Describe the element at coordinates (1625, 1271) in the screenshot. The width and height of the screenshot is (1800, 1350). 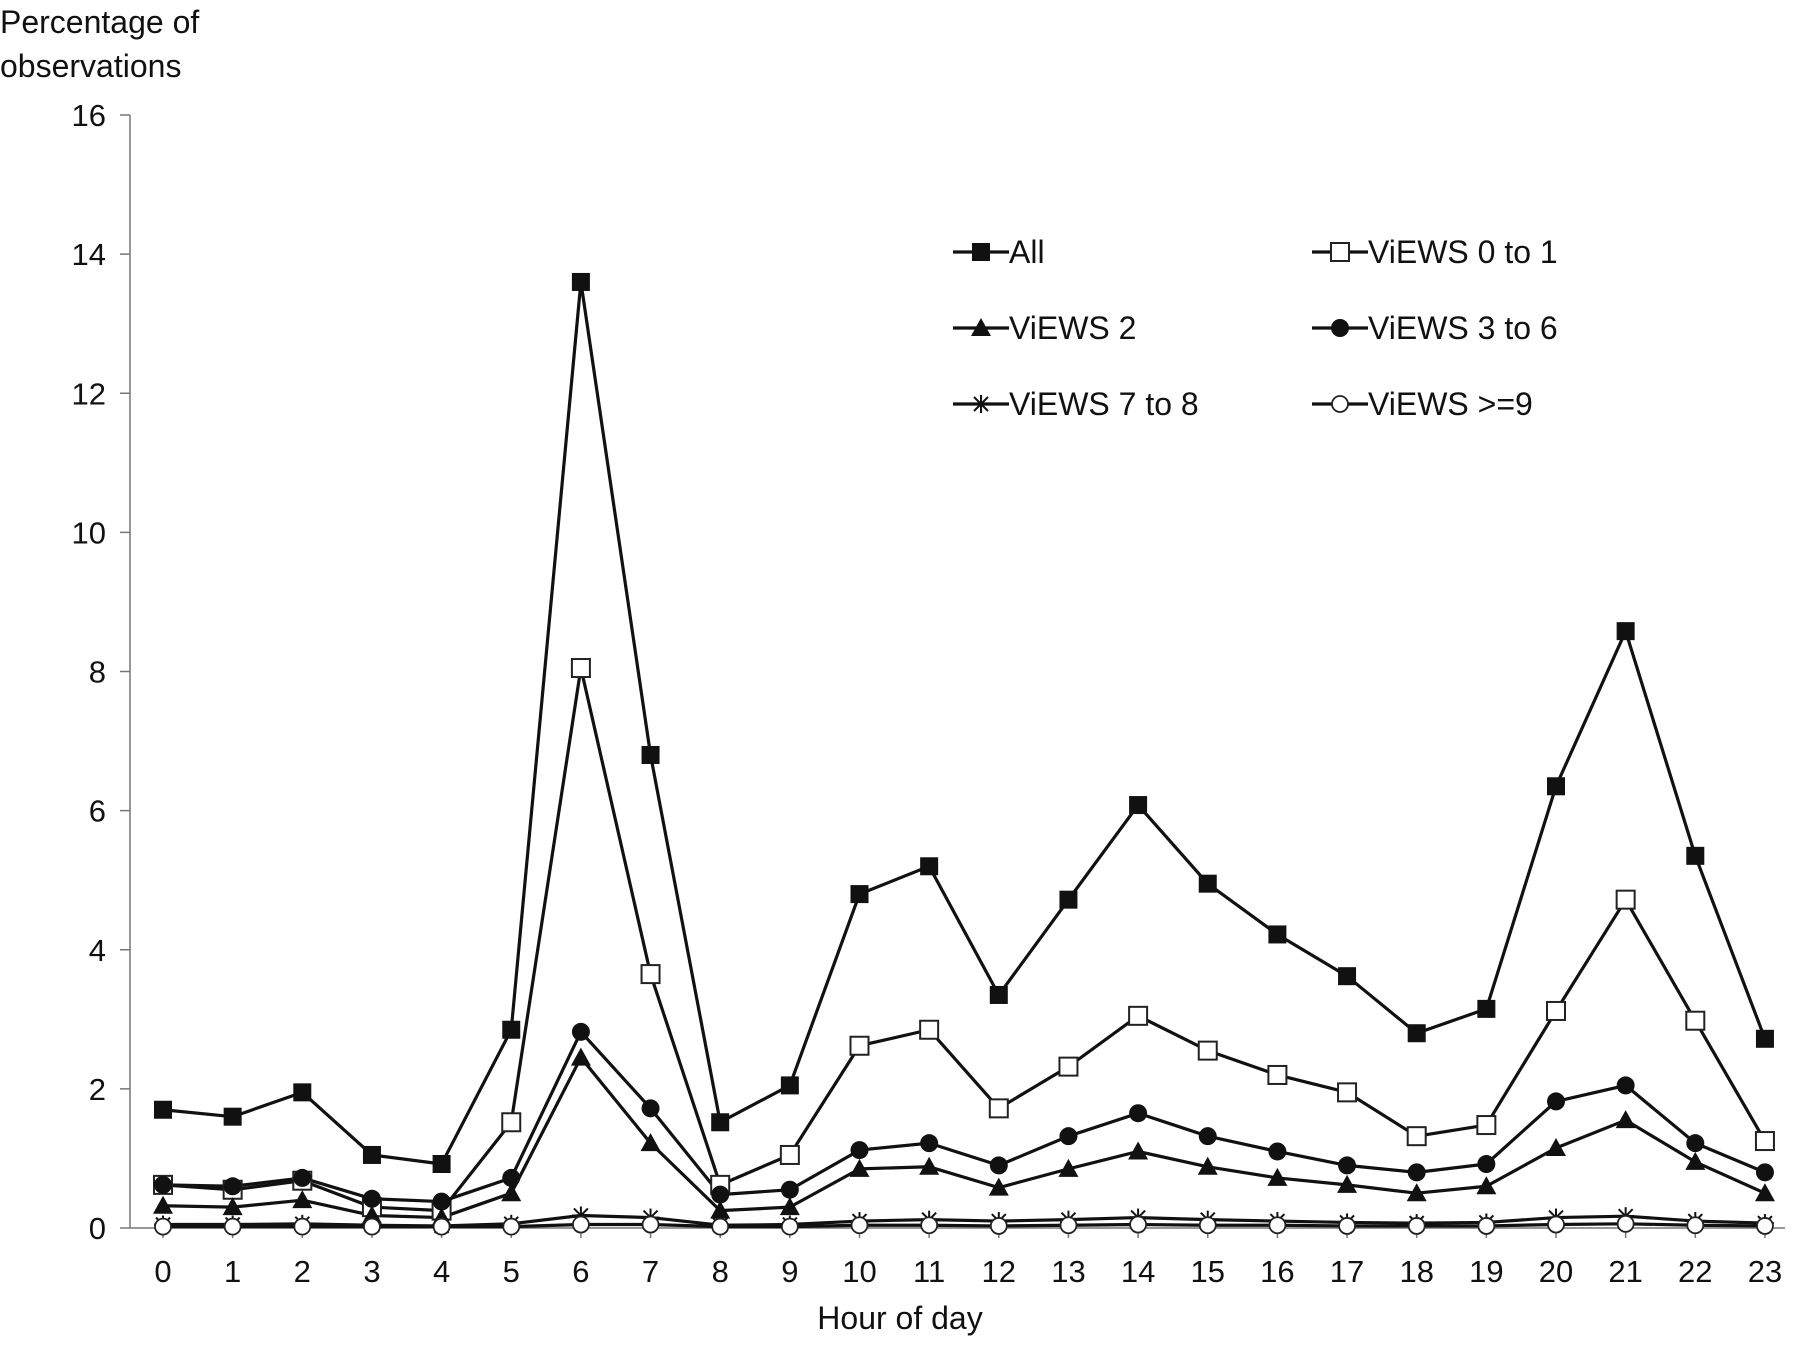
I see `x-tick-label: 21` at that location.